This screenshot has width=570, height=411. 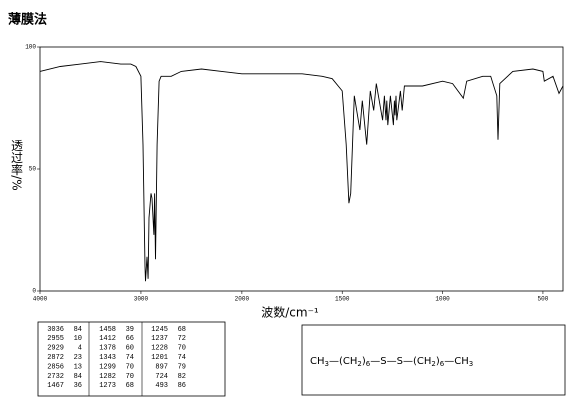 I want to click on y-tick-label: 50, so click(x=33, y=169).